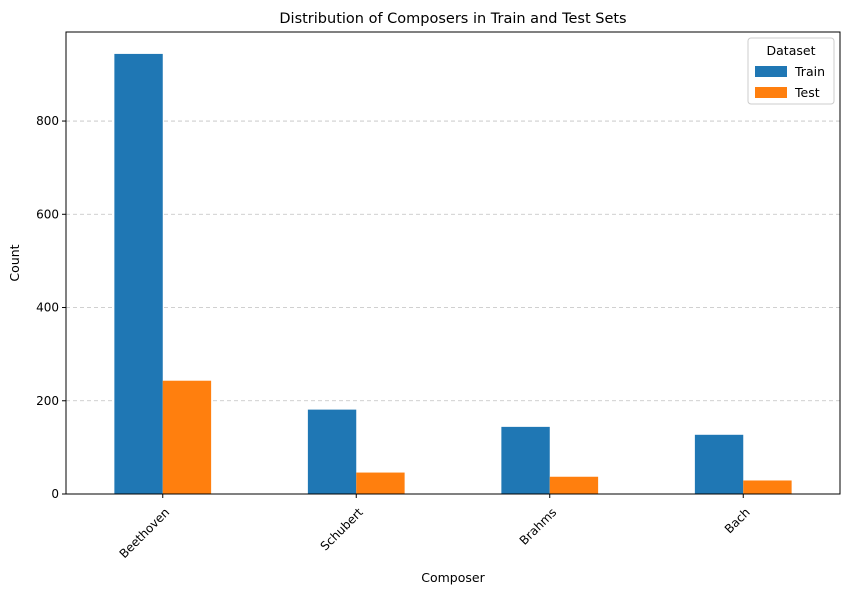  Describe the element at coordinates (435, 527) in the screenshot. I see `x-axis-ticks: Beethoven Schubert Brahms Bach` at that location.